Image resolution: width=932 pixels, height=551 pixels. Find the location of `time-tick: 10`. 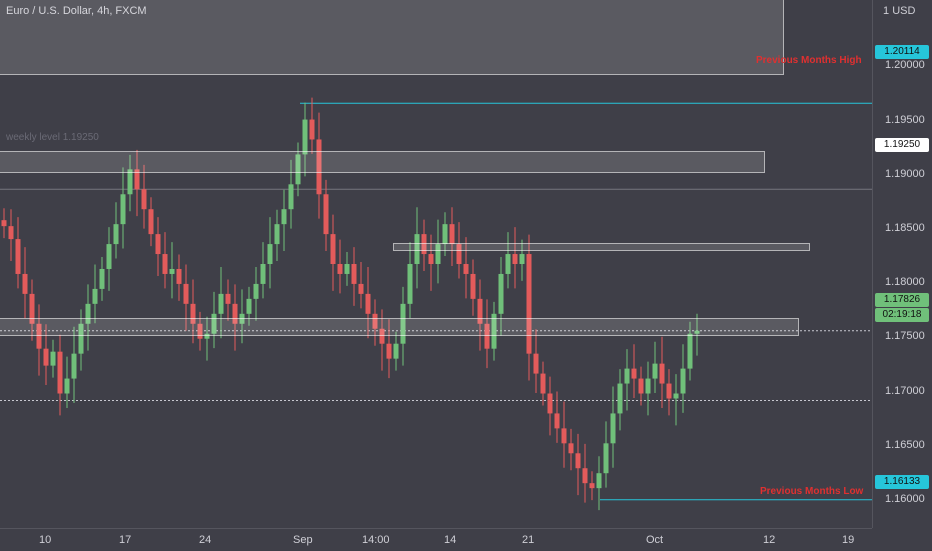

time-tick: 10 is located at coordinates (45, 540).